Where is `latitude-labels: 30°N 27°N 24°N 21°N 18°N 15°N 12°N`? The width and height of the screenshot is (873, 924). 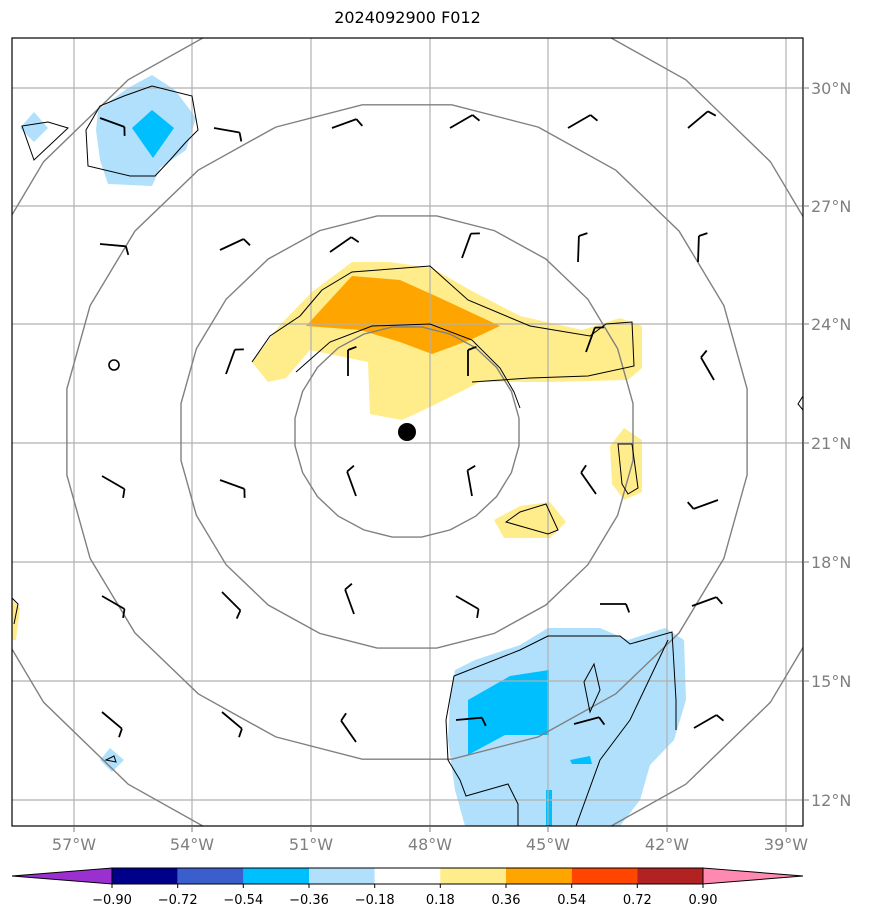
latitude-labels: 30°N 27°N 24°N 21°N 18°N 15°N 12°N is located at coordinates (831, 444).